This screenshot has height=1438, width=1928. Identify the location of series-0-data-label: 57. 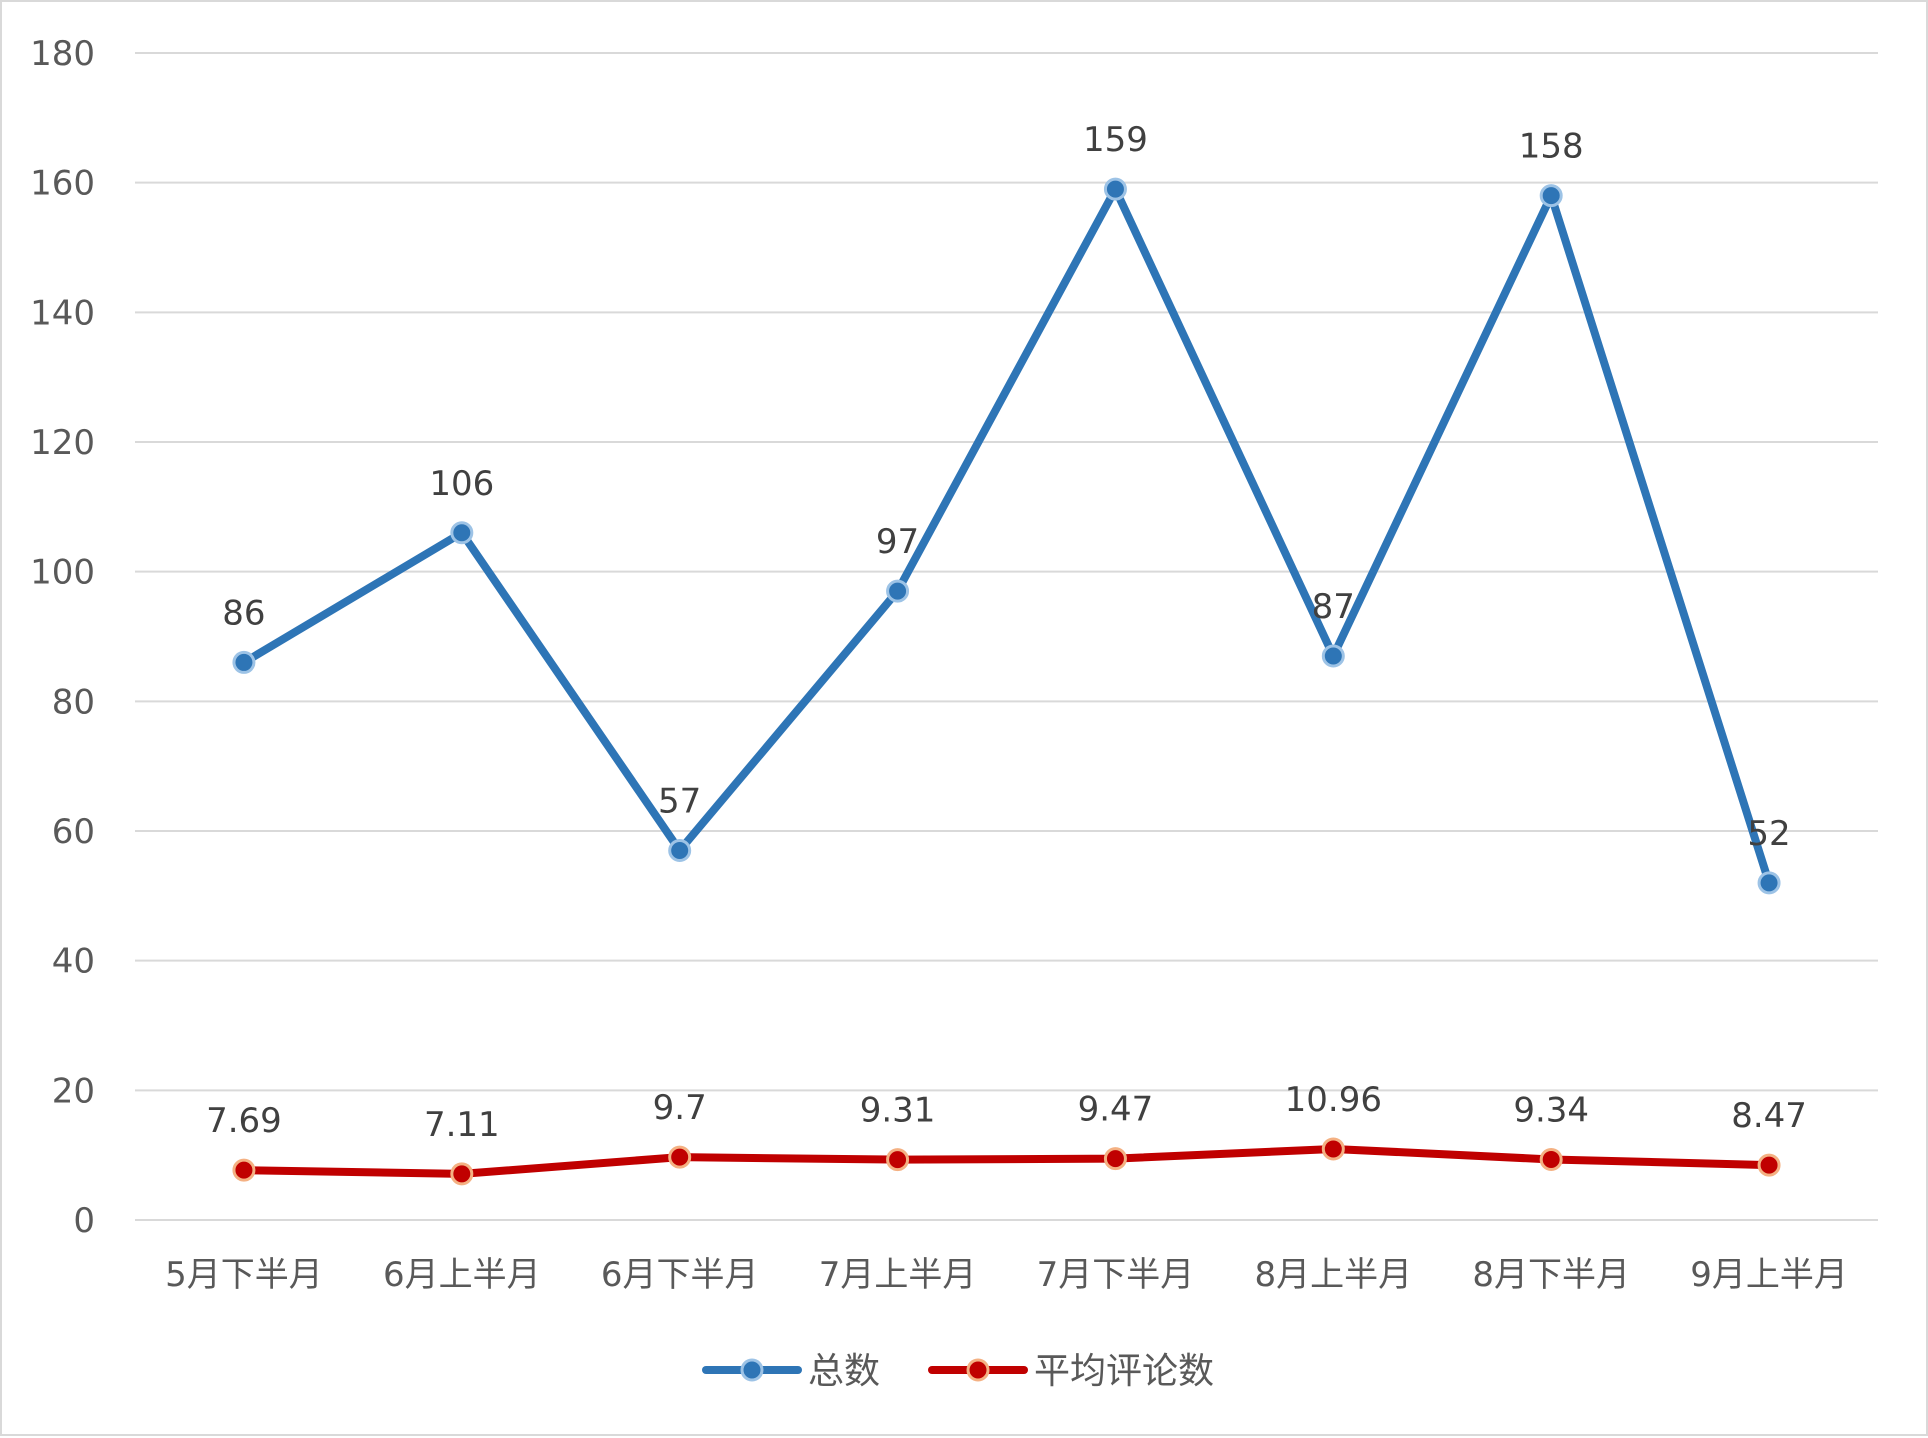
(679, 801).